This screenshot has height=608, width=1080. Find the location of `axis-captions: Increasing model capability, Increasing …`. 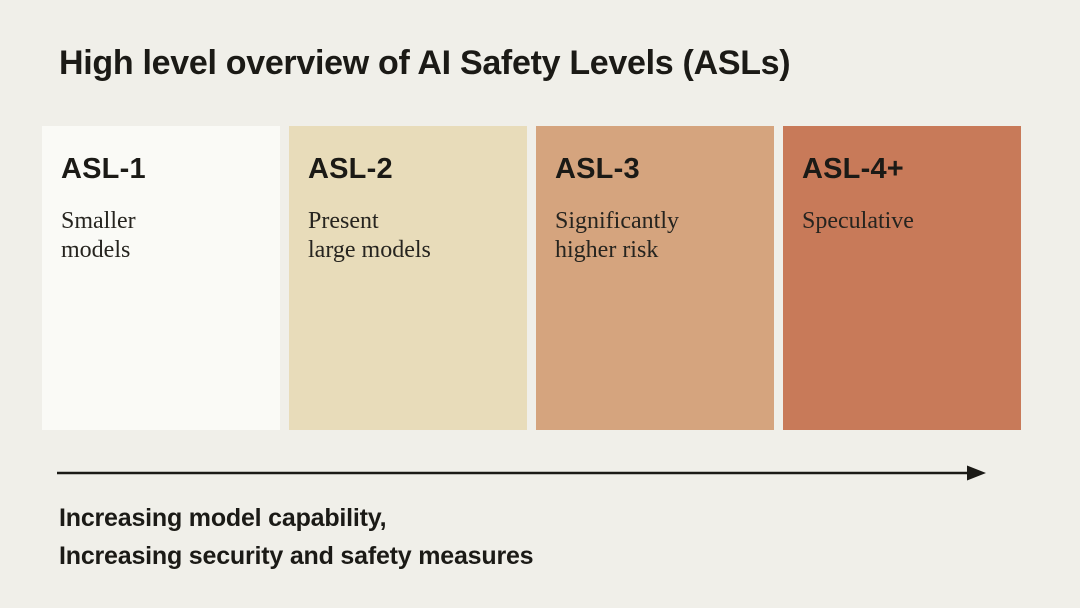

axis-captions: Increasing model capability, Increasing … is located at coordinates (296, 537).